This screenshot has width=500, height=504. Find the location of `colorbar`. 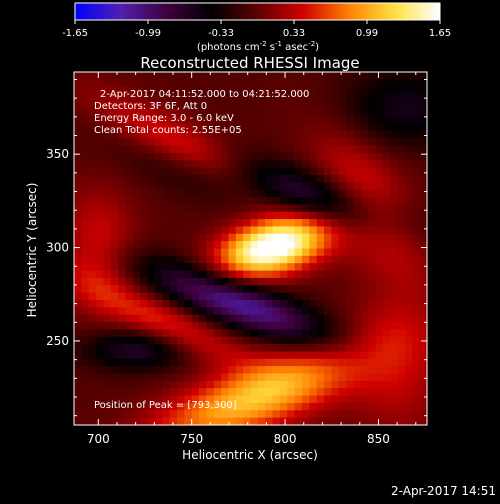

colorbar is located at coordinates (257, 11).